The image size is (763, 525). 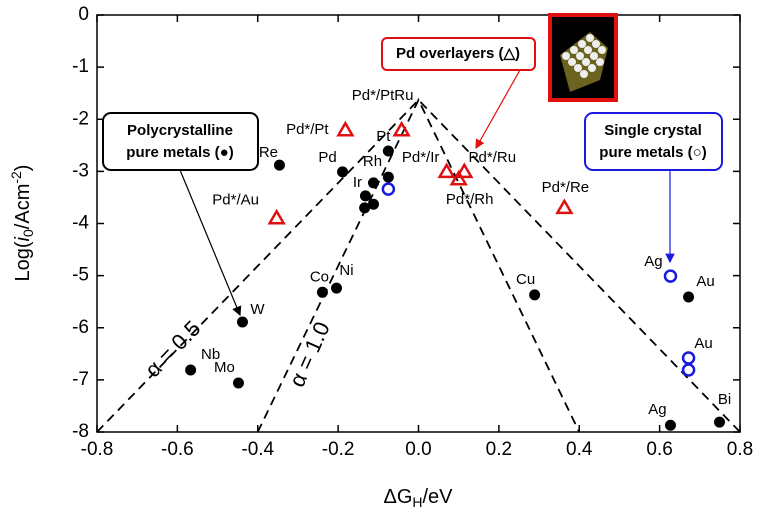 What do you see at coordinates (22, 223) in the screenshot?
I see `y-axis-title: Log(i0/Acm-2)` at bounding box center [22, 223].